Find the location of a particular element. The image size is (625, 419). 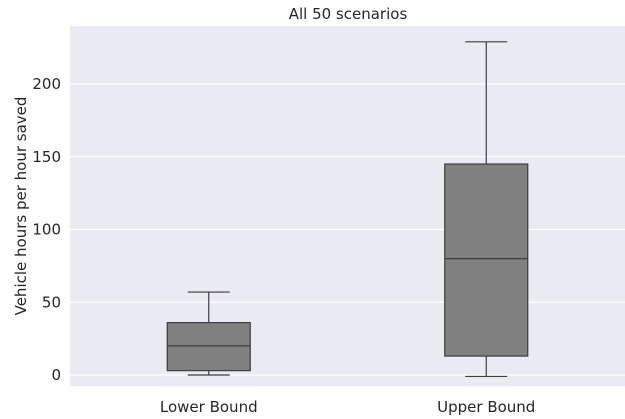

y-tick-label: 150 is located at coordinates (46, 157).